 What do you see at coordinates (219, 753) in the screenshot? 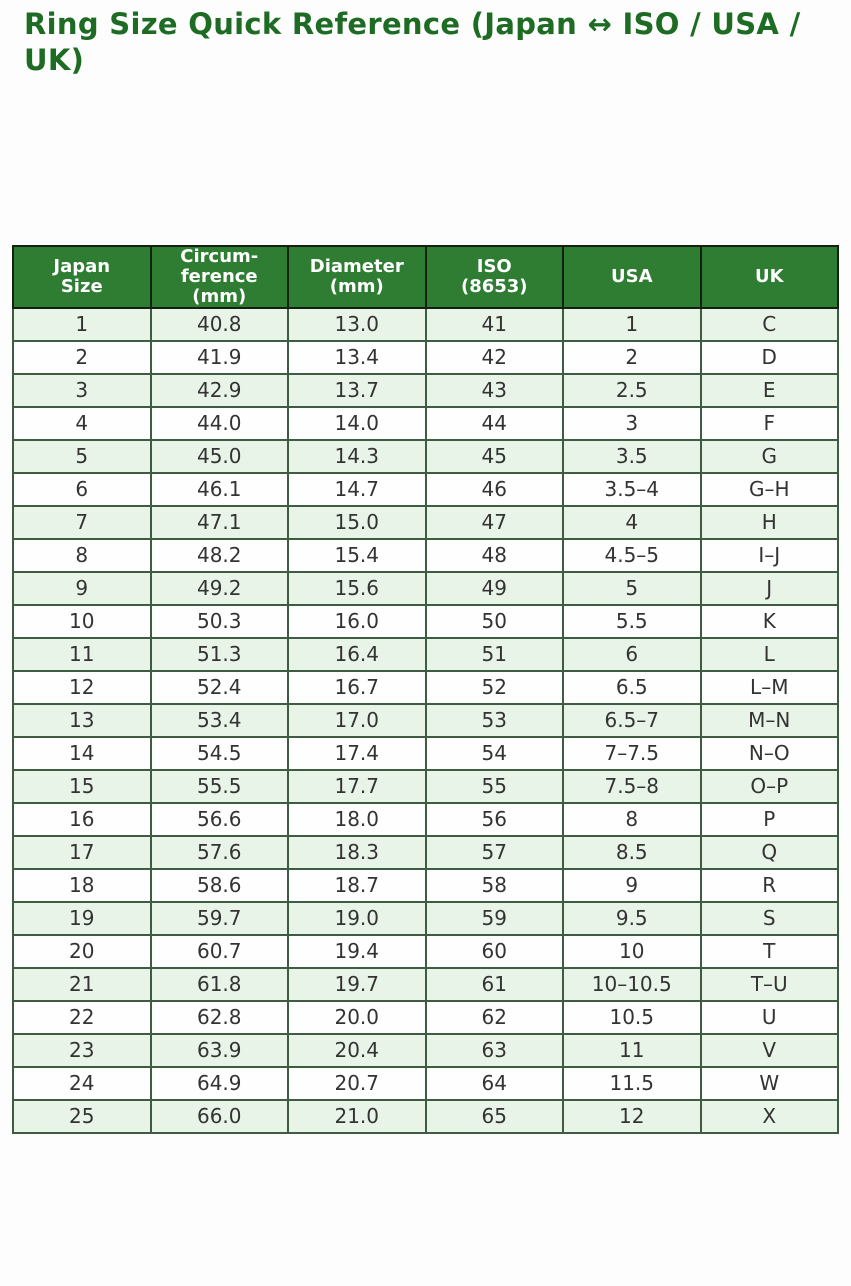
I see `table-cell: 54.5` at bounding box center [219, 753].